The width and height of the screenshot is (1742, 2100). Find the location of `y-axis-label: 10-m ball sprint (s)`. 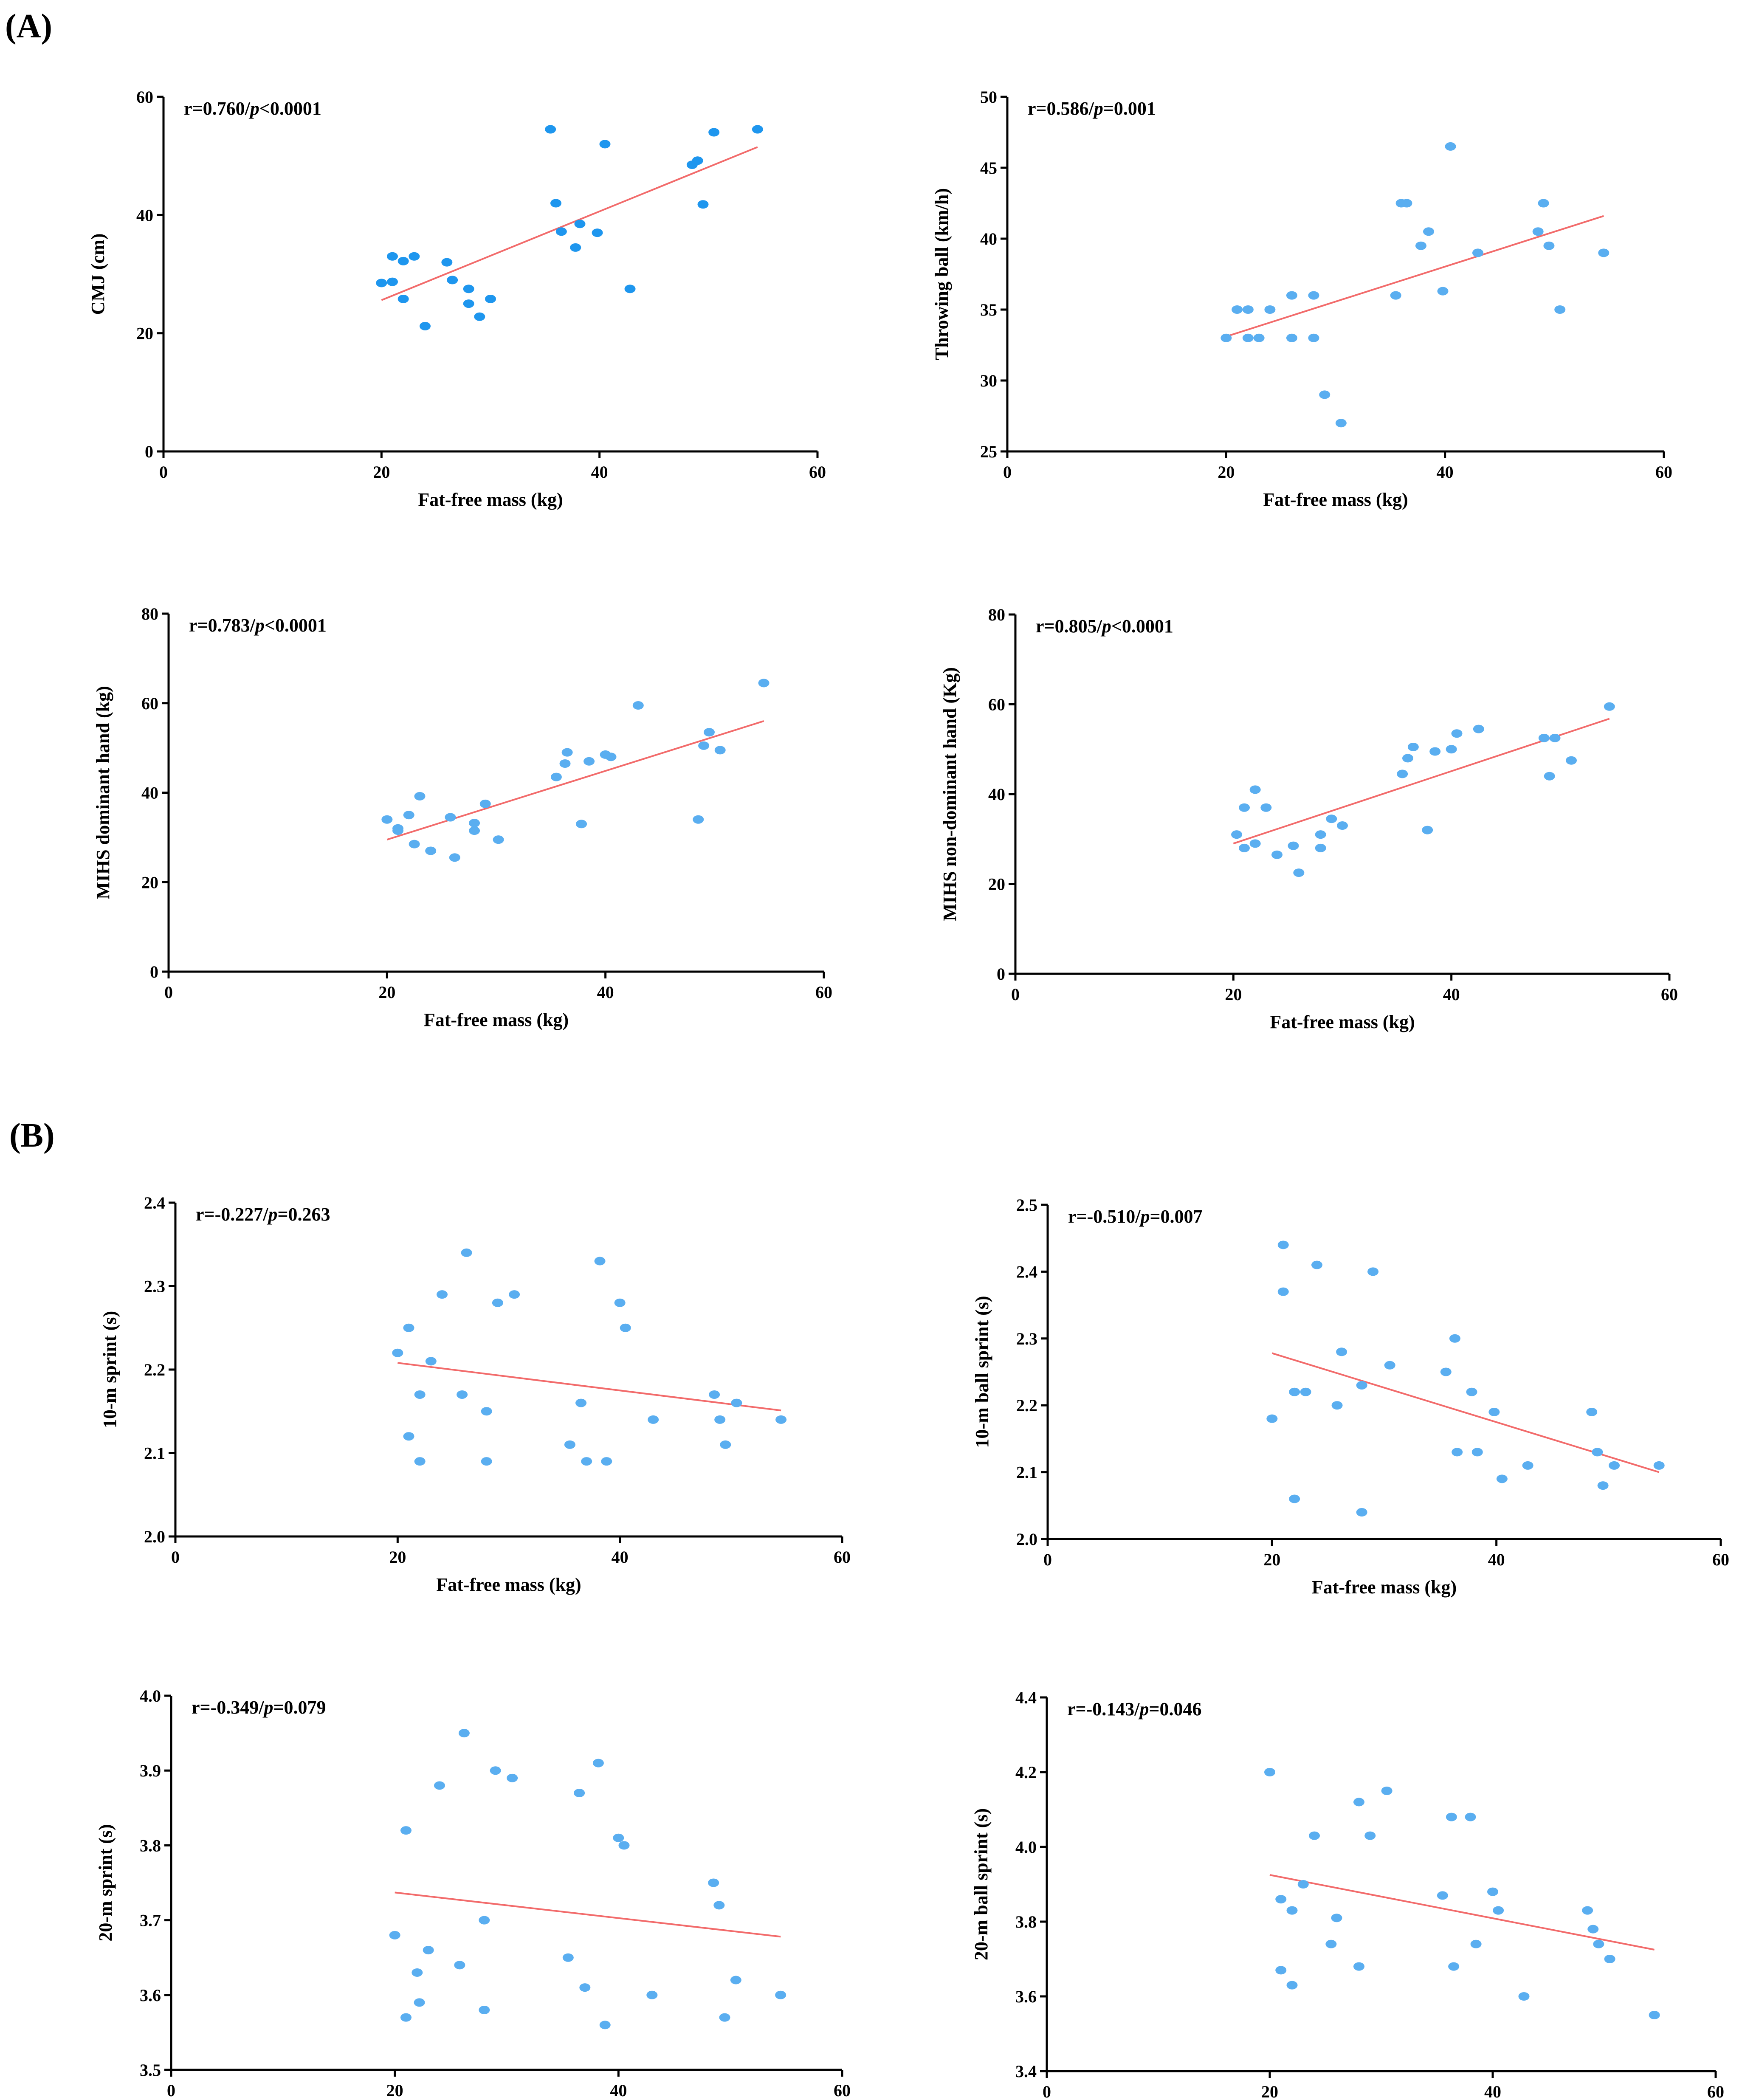

y-axis-label: 10-m ball sprint (s) is located at coordinates (982, 1372).